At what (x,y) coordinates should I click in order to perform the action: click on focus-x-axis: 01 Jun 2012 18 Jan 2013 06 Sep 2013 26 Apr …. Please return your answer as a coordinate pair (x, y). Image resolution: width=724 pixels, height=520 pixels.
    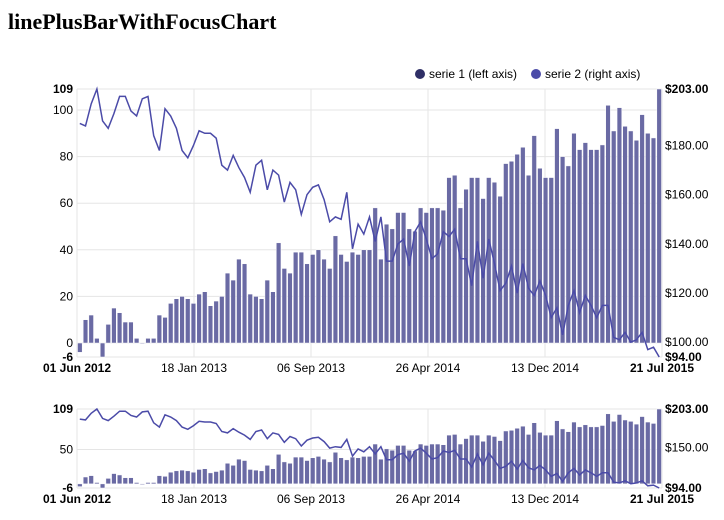
    Looking at the image, I should click on (368, 499).